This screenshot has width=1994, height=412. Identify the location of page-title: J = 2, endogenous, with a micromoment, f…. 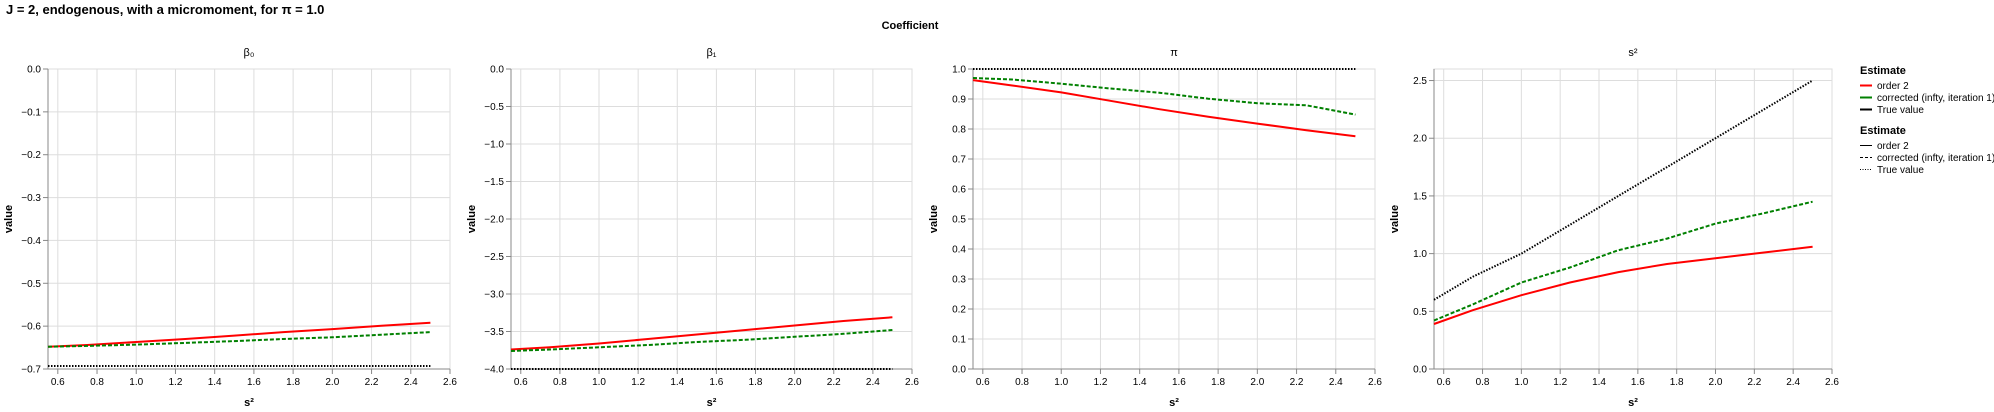
(165, 9).